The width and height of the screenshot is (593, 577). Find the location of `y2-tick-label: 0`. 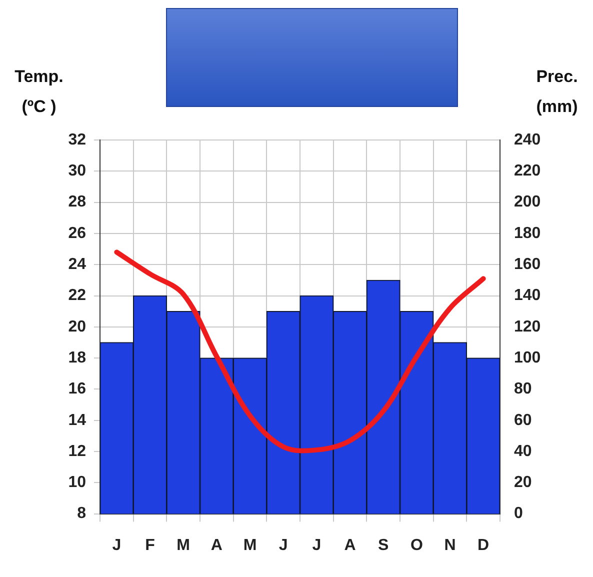

y2-tick-label: 0 is located at coordinates (518, 513).